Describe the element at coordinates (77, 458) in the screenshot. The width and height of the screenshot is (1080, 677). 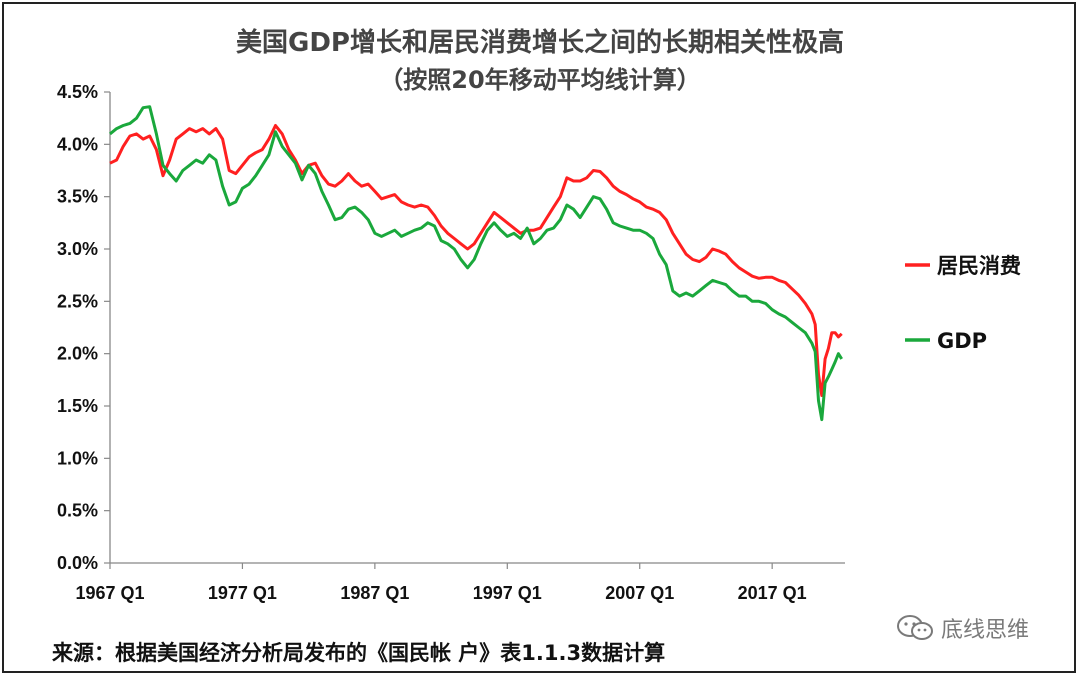
I see `y-tick-label: 1.0%` at that location.